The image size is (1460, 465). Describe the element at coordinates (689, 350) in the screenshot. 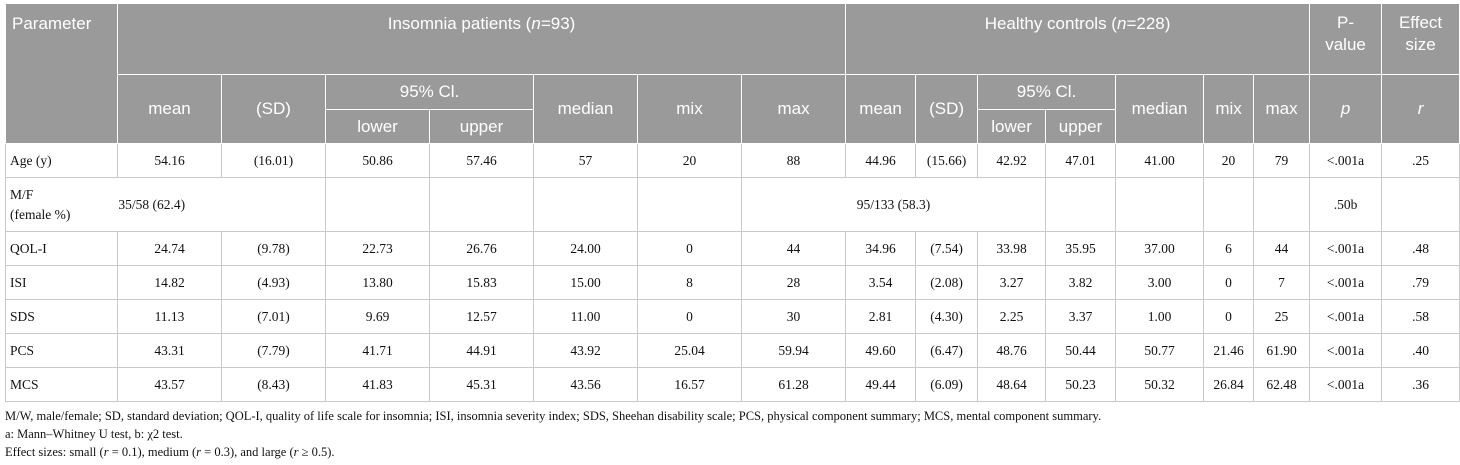

I see `cell: 25.04` at that location.